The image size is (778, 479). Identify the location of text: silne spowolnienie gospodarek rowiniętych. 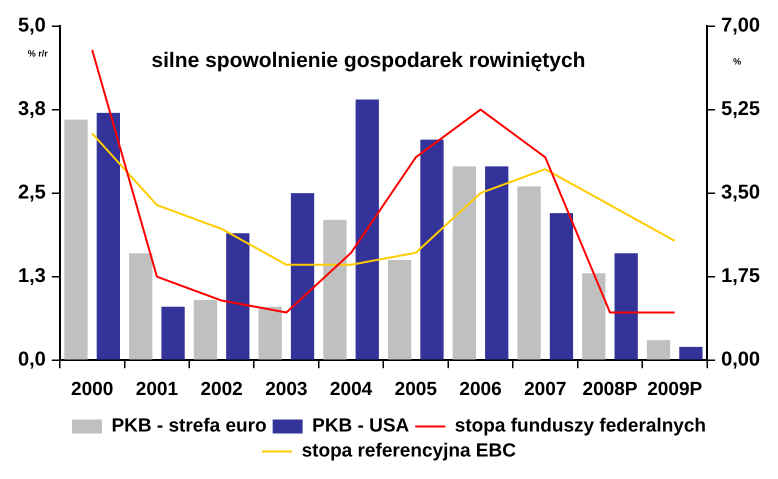
(368, 60).